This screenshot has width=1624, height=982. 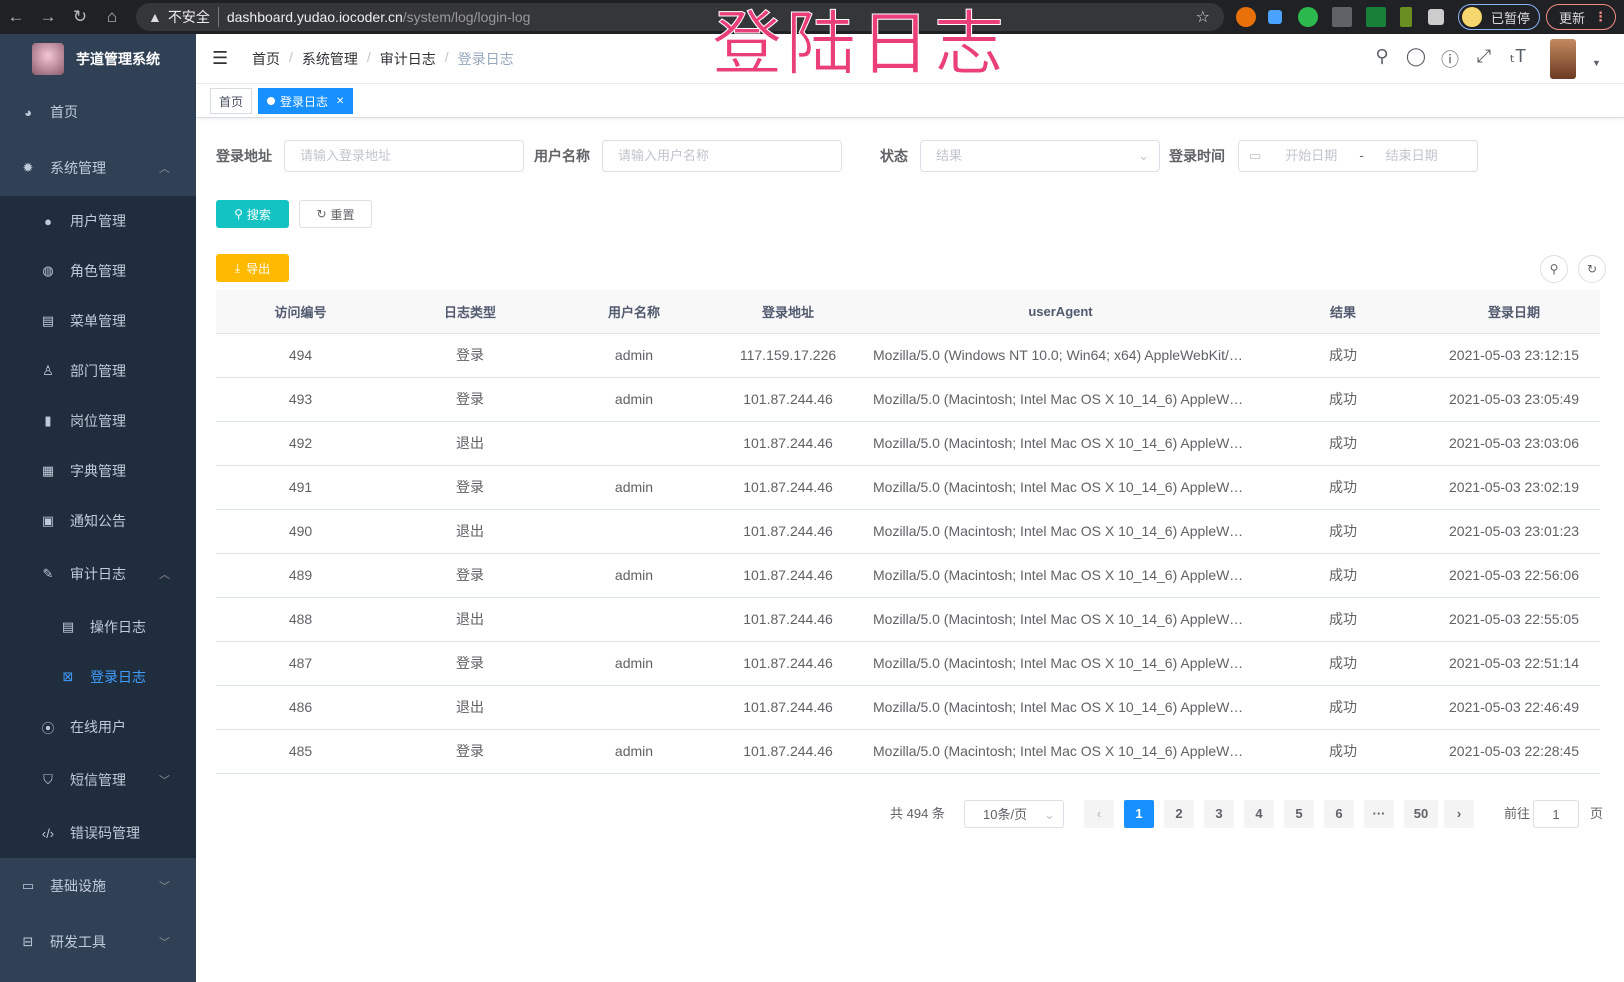 I want to click on sidebar-item-user: ● 用户管理, so click(x=98, y=221).